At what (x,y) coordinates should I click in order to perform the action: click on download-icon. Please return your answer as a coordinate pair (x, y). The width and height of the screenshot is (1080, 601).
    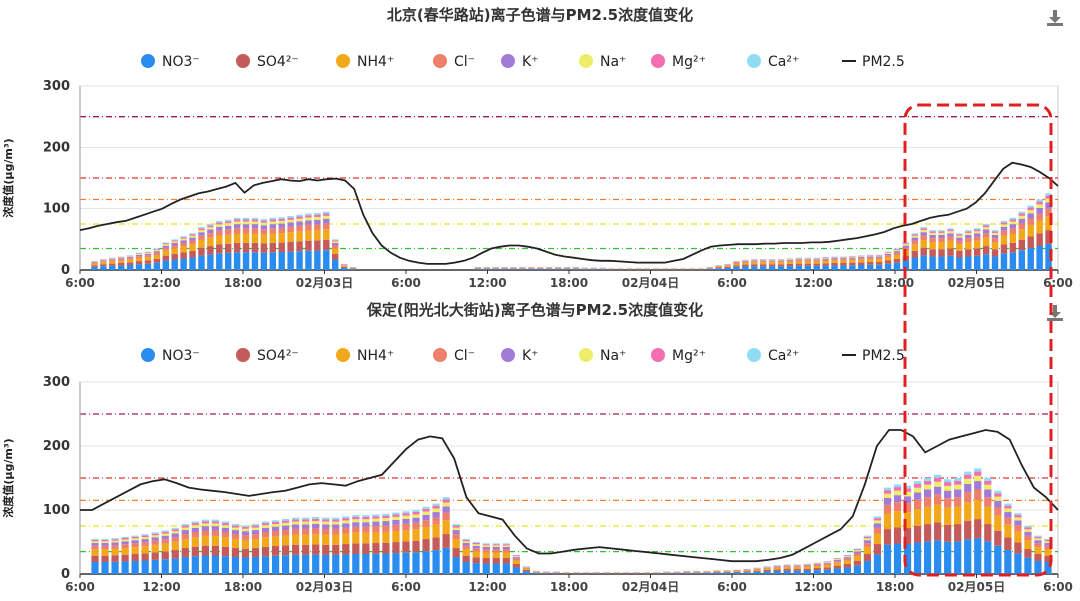
    Looking at the image, I should click on (1055, 313).